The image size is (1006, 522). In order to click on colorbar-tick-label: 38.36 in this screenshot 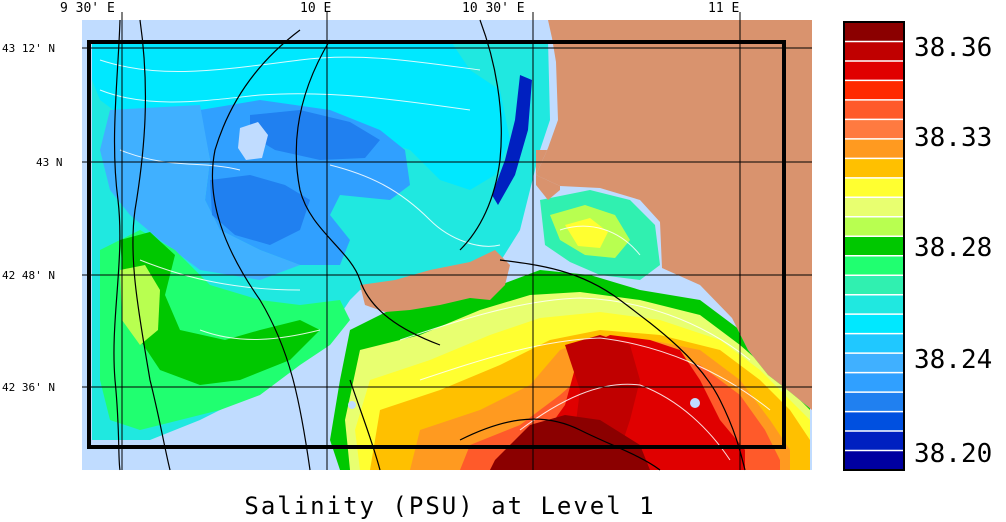, I will do `click(953, 48)`.